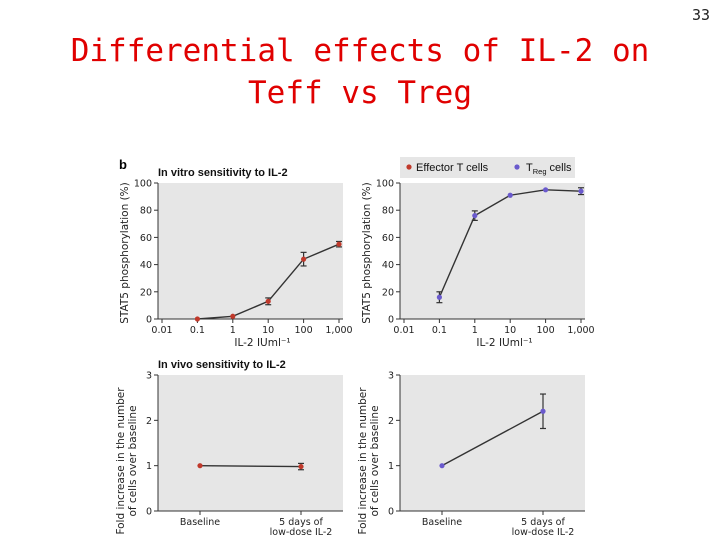  I want to click on in-vitro-effector-y-tick-label: 40, so click(146, 265).